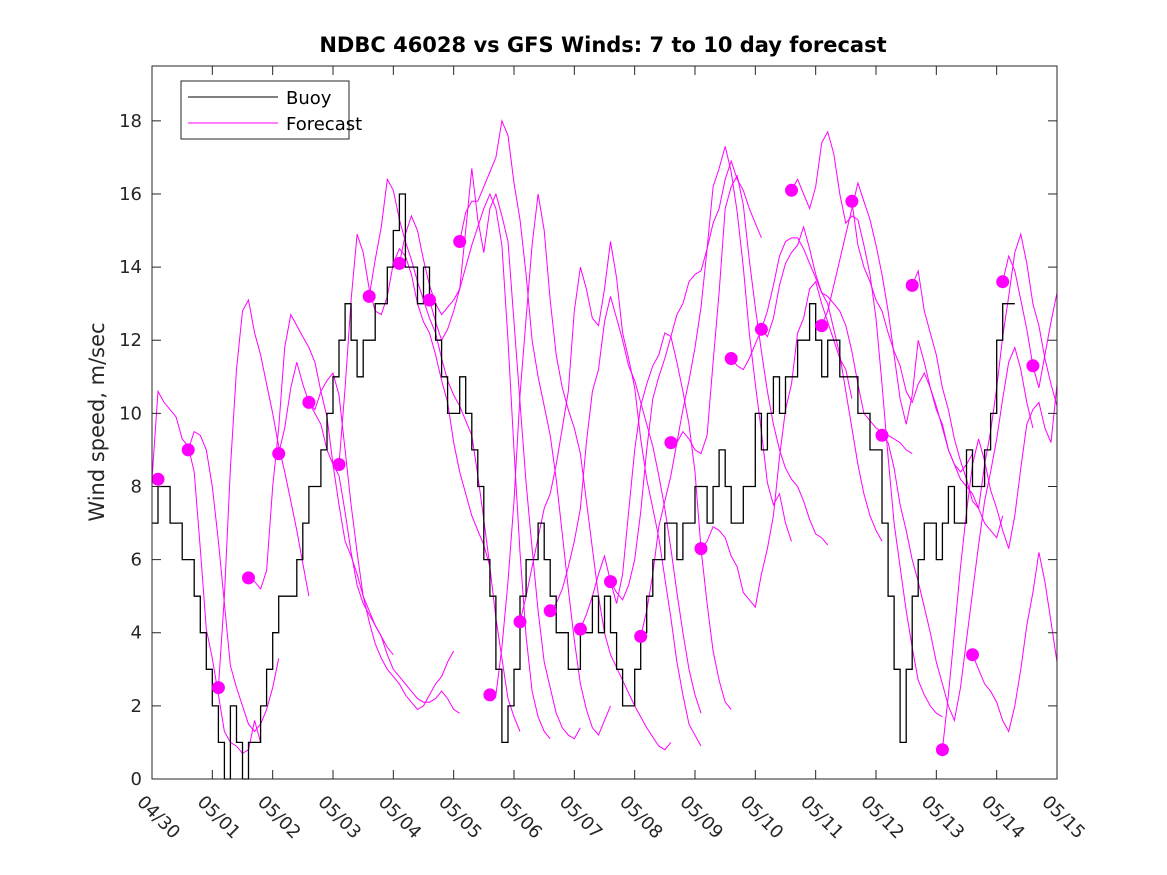 This screenshot has height=875, width=1167. Describe the element at coordinates (130, 121) in the screenshot. I see `y-tick-label: 18` at that location.